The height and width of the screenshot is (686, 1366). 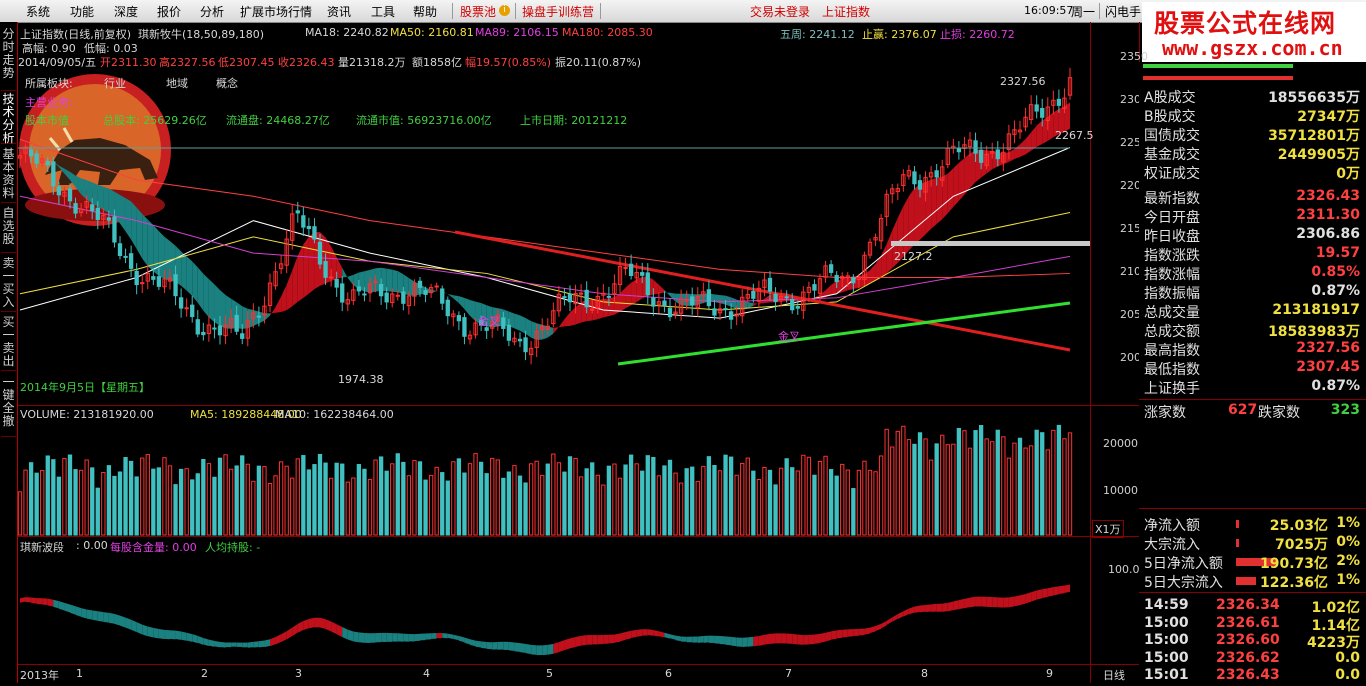 I want to click on stat-label: 指数涨跌, so click(x=1172, y=256).